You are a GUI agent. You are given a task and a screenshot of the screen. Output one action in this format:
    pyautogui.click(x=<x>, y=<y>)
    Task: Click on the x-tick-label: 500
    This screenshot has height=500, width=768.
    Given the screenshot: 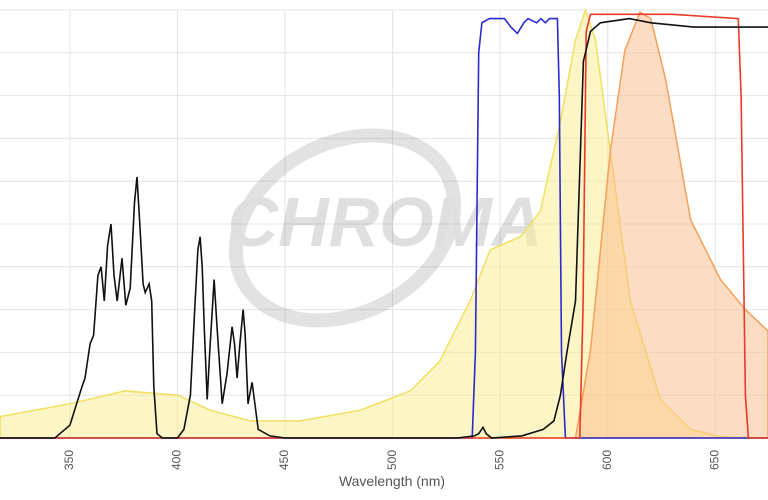 What is the action you would take?
    pyautogui.click(x=392, y=460)
    